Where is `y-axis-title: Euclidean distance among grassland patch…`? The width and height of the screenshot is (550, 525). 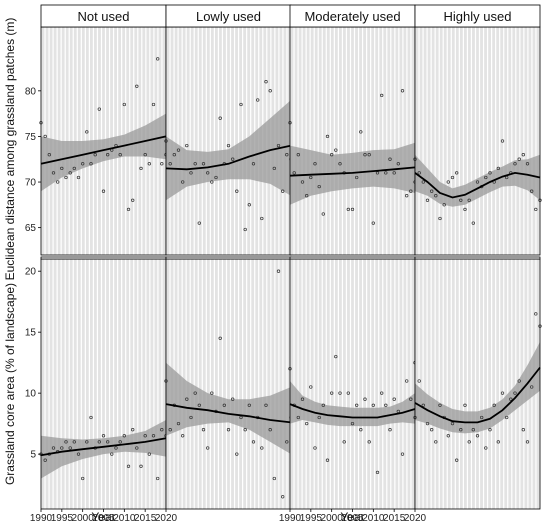
y-axis-title: Euclidean distance among grassland patch… is located at coordinates (10, 149).